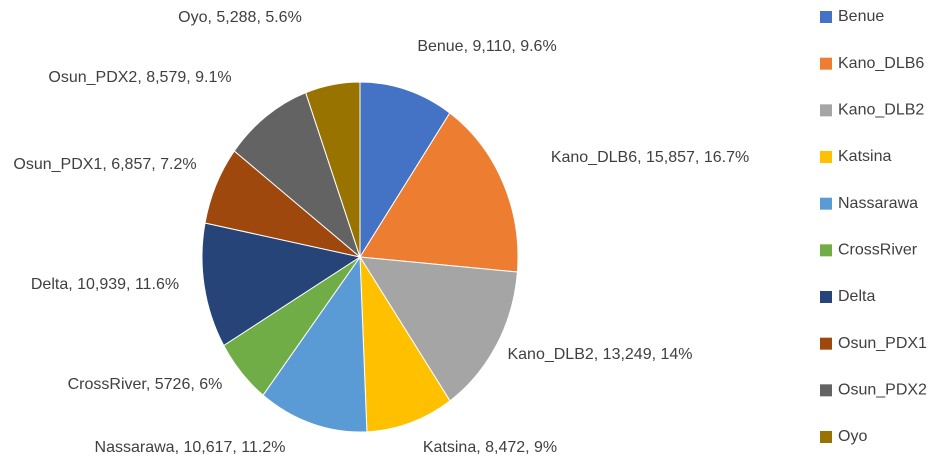 The height and width of the screenshot is (470, 941). Describe the element at coordinates (861, 16) in the screenshot. I see `legend-label: Benue` at that location.